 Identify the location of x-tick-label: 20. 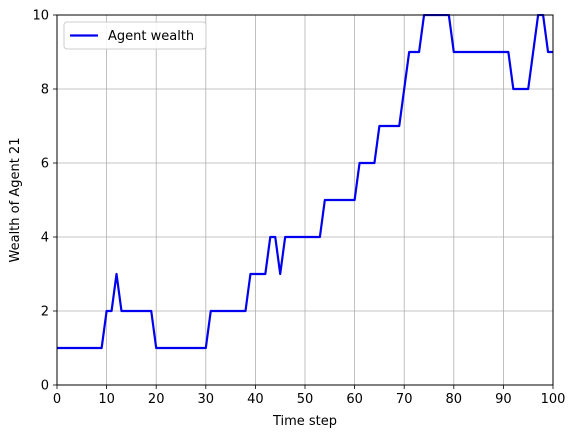
(156, 399).